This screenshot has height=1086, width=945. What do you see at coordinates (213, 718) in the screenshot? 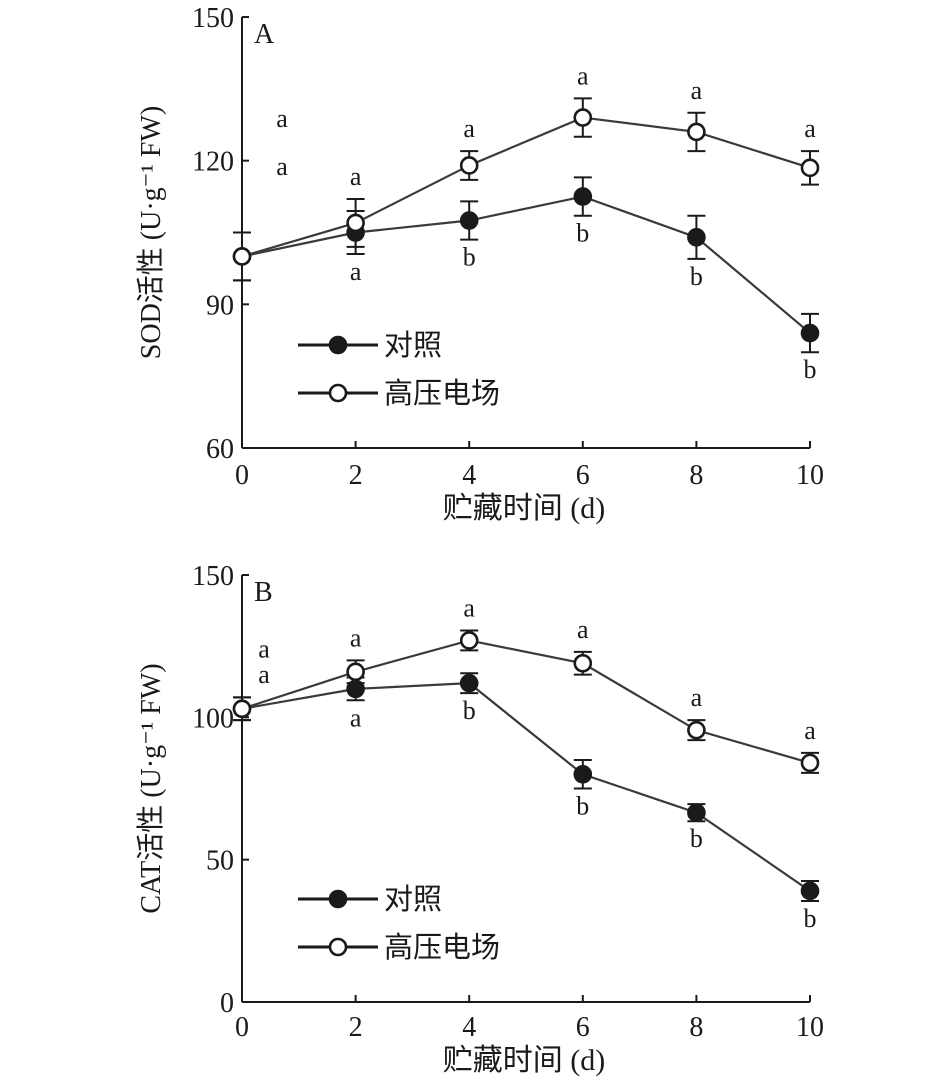
I see `y-tick-label: 100` at bounding box center [213, 718].